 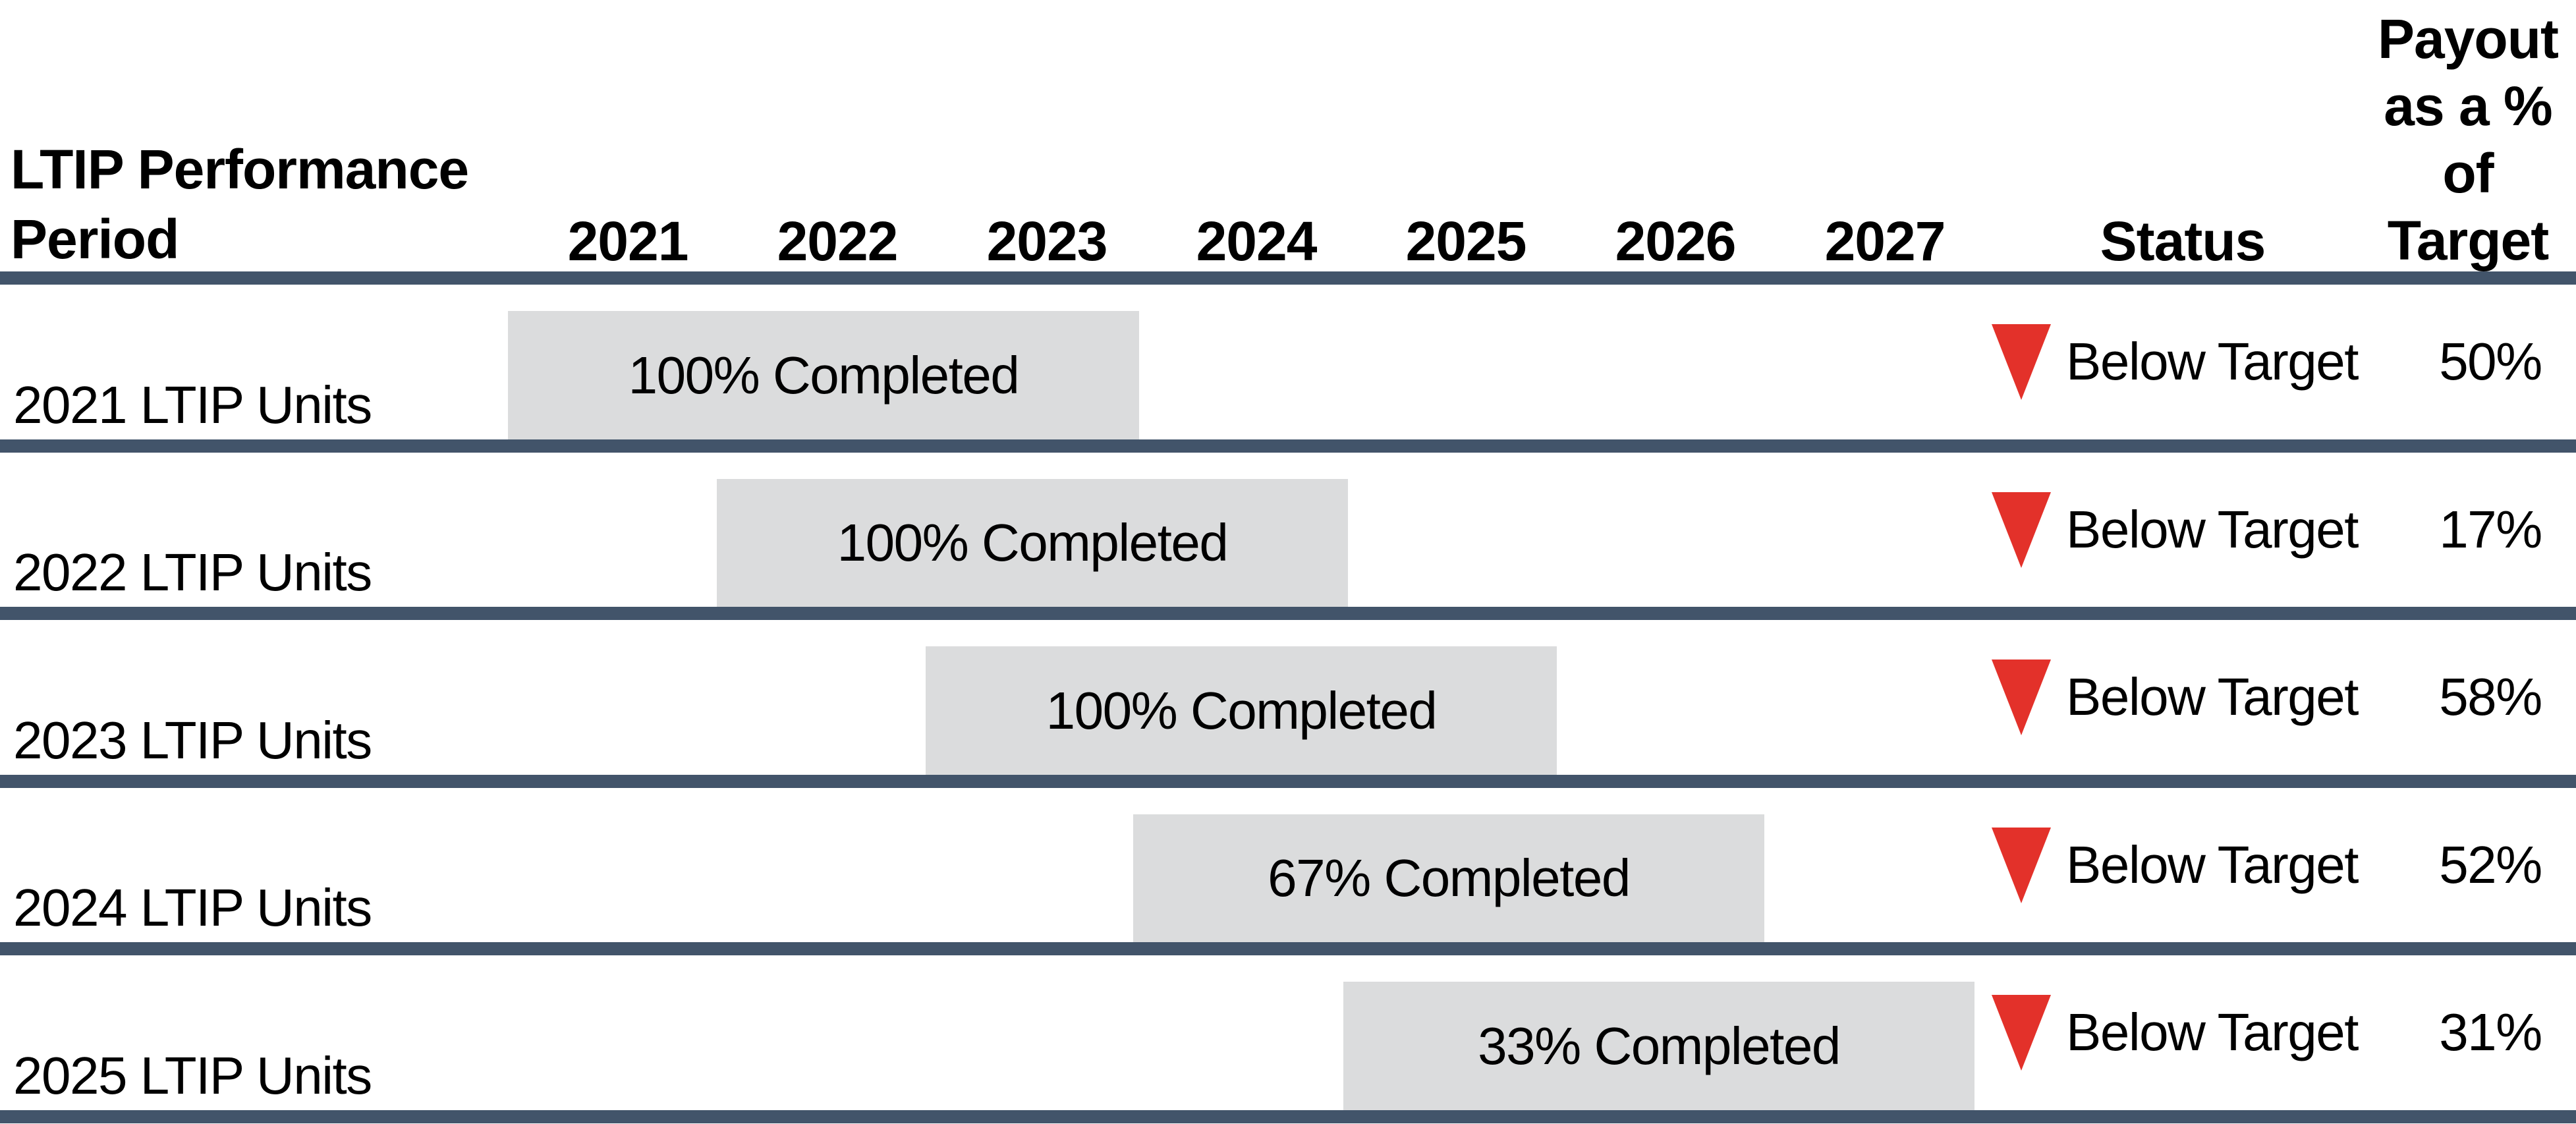 What do you see at coordinates (2468, 139) in the screenshot?
I see `payout-column-header: Payout as a % of Target` at bounding box center [2468, 139].